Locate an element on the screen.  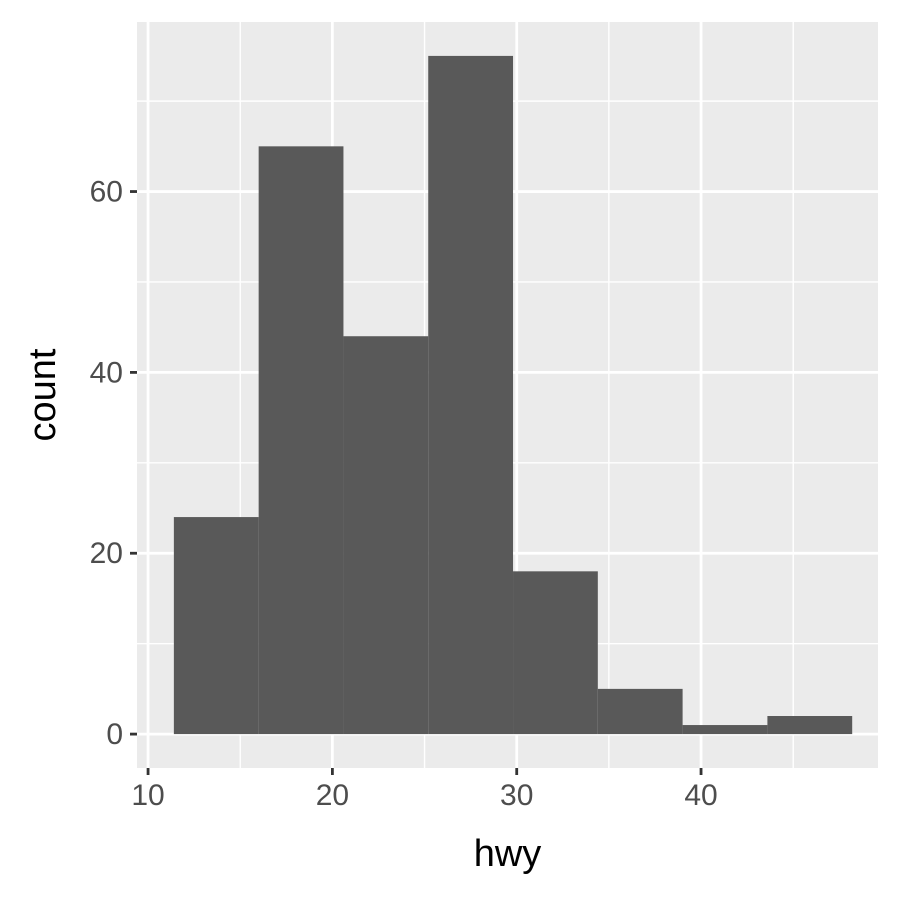
y-tick-label: 60 is located at coordinates (106, 192).